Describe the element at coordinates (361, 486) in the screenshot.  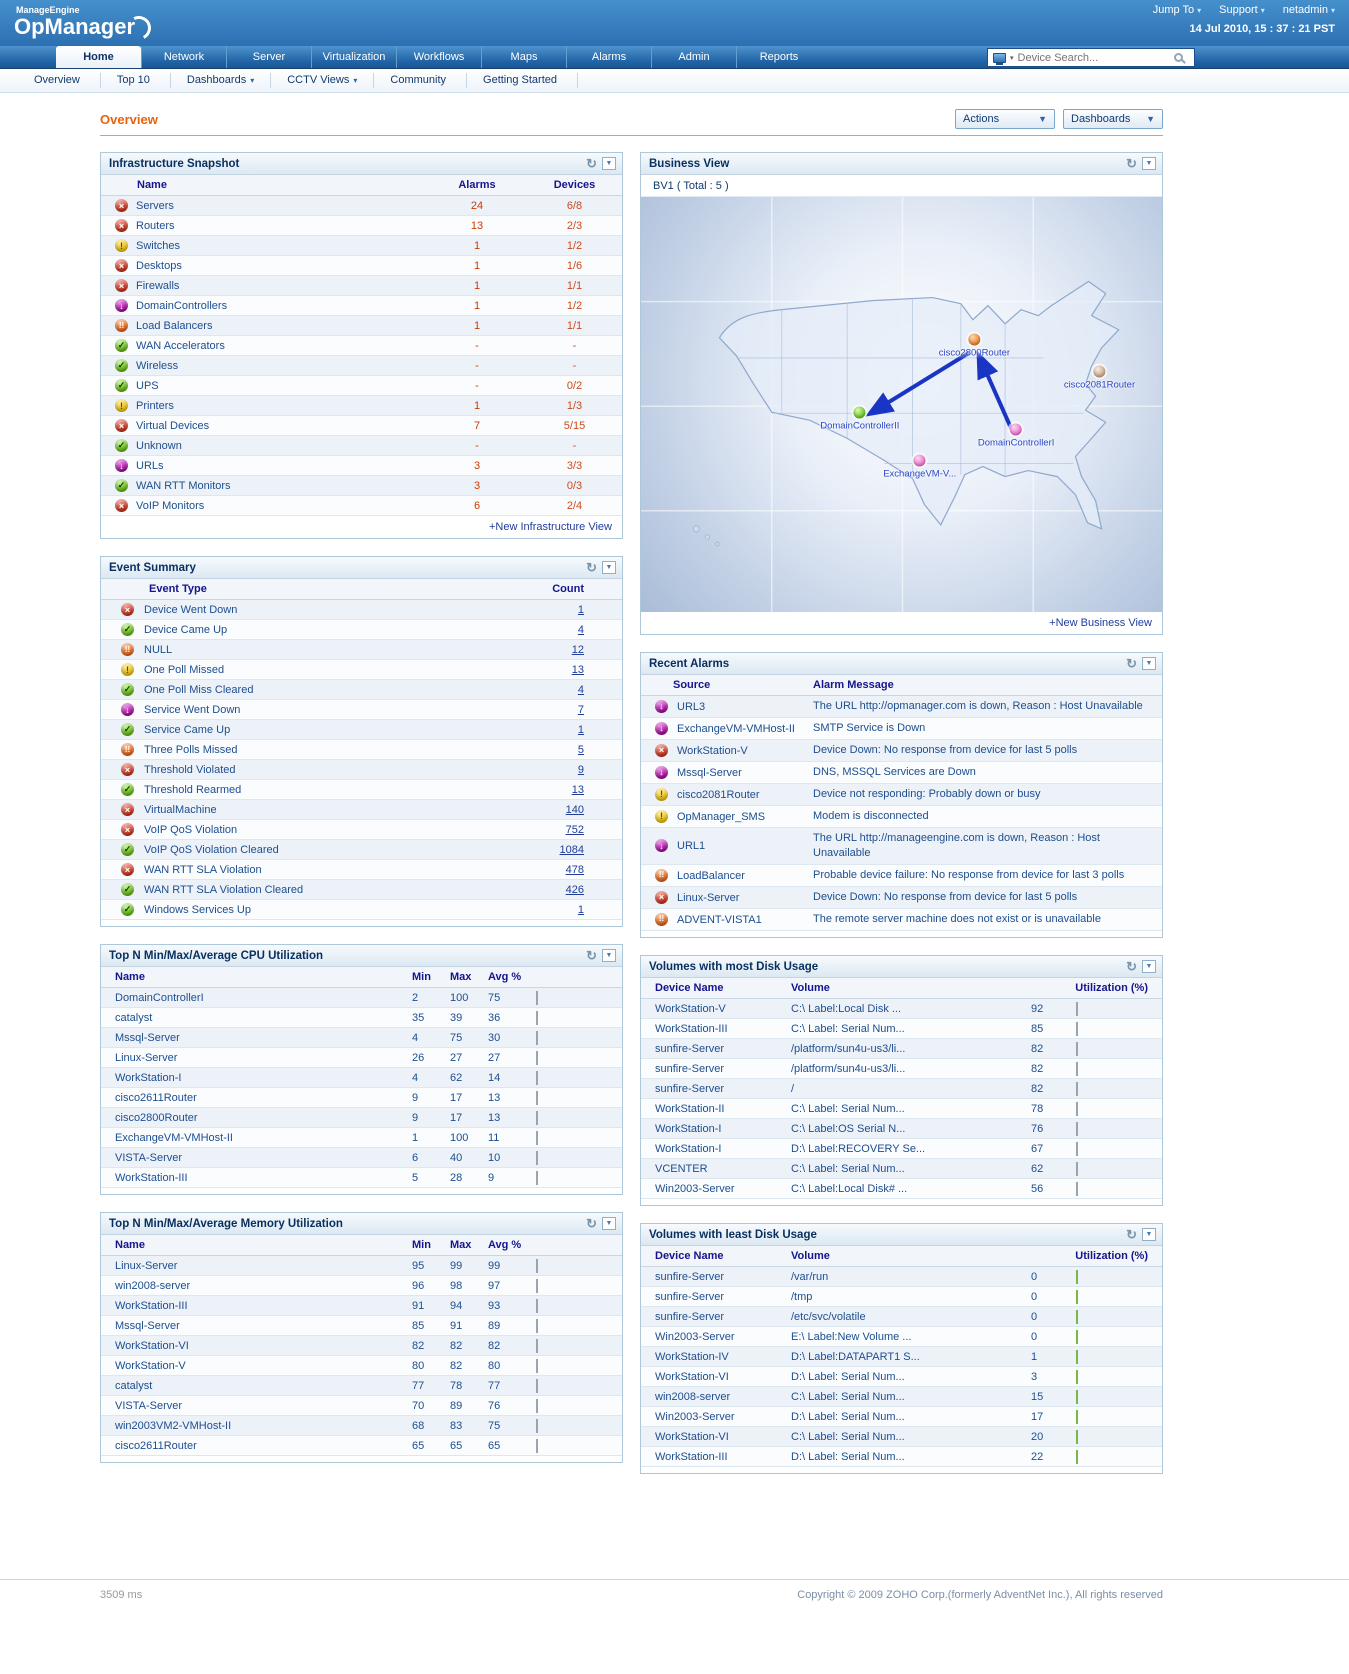
I see `table-row: WAN RTT Monitors 3 0/3` at that location.